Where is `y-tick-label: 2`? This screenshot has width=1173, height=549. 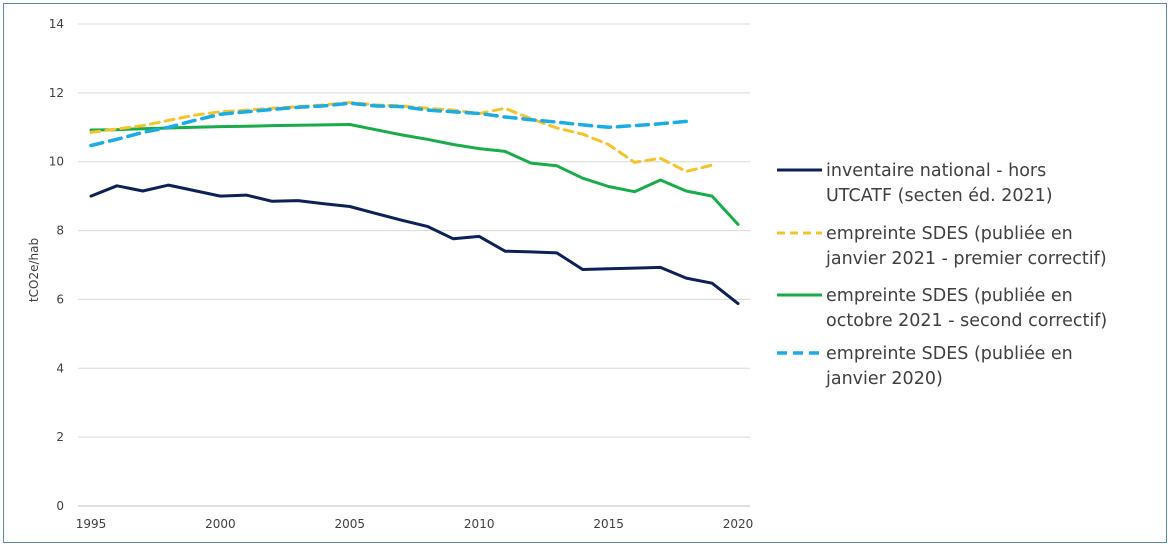
y-tick-label: 2 is located at coordinates (60, 437).